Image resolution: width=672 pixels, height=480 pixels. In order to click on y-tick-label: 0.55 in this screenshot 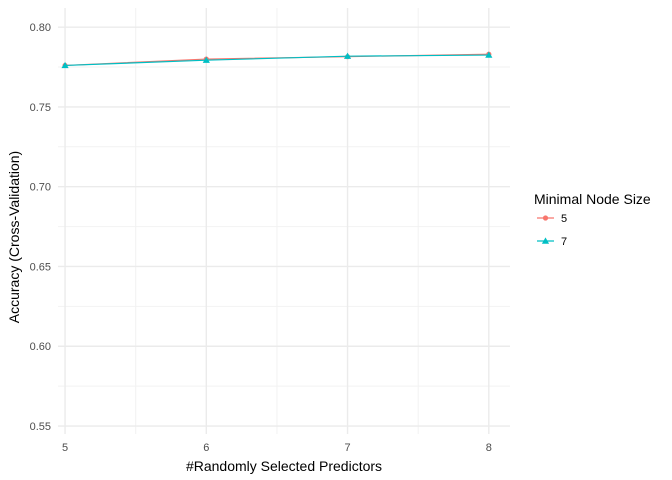, I will do `click(40, 427)`.